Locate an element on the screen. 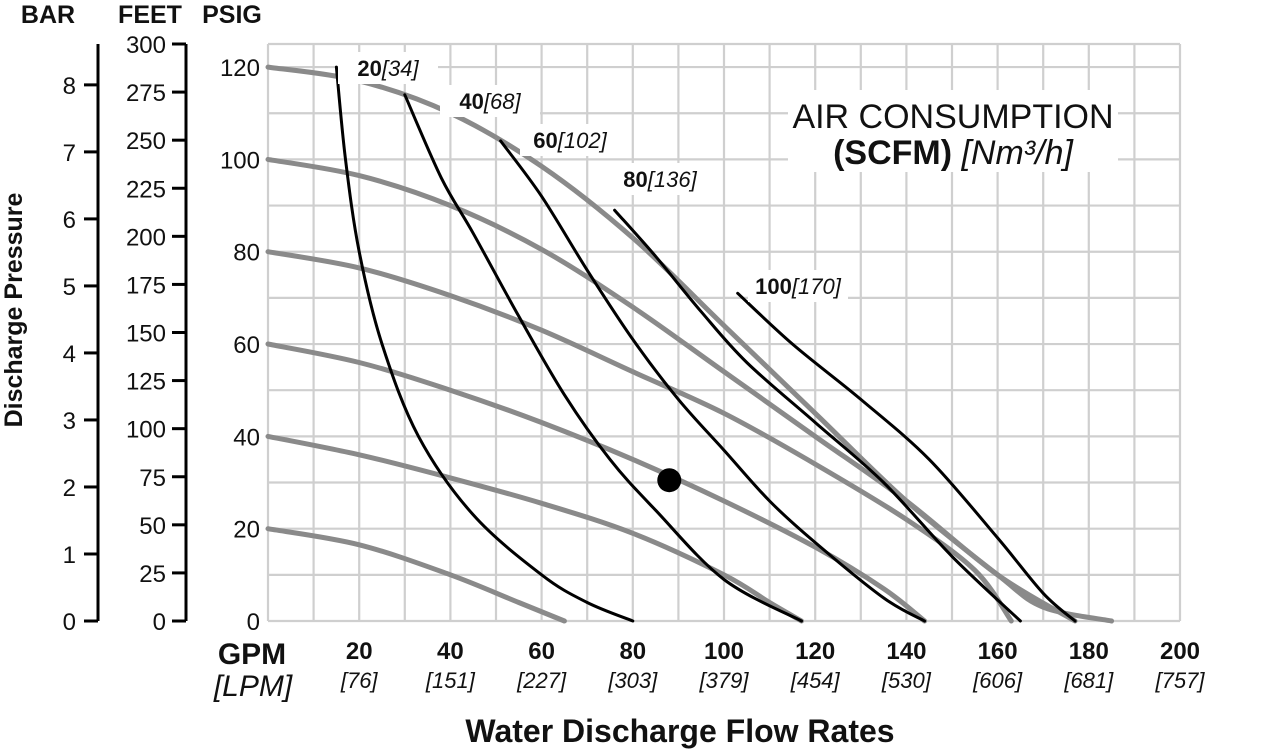  air-label-40: 40[68] is located at coordinates (490, 101).